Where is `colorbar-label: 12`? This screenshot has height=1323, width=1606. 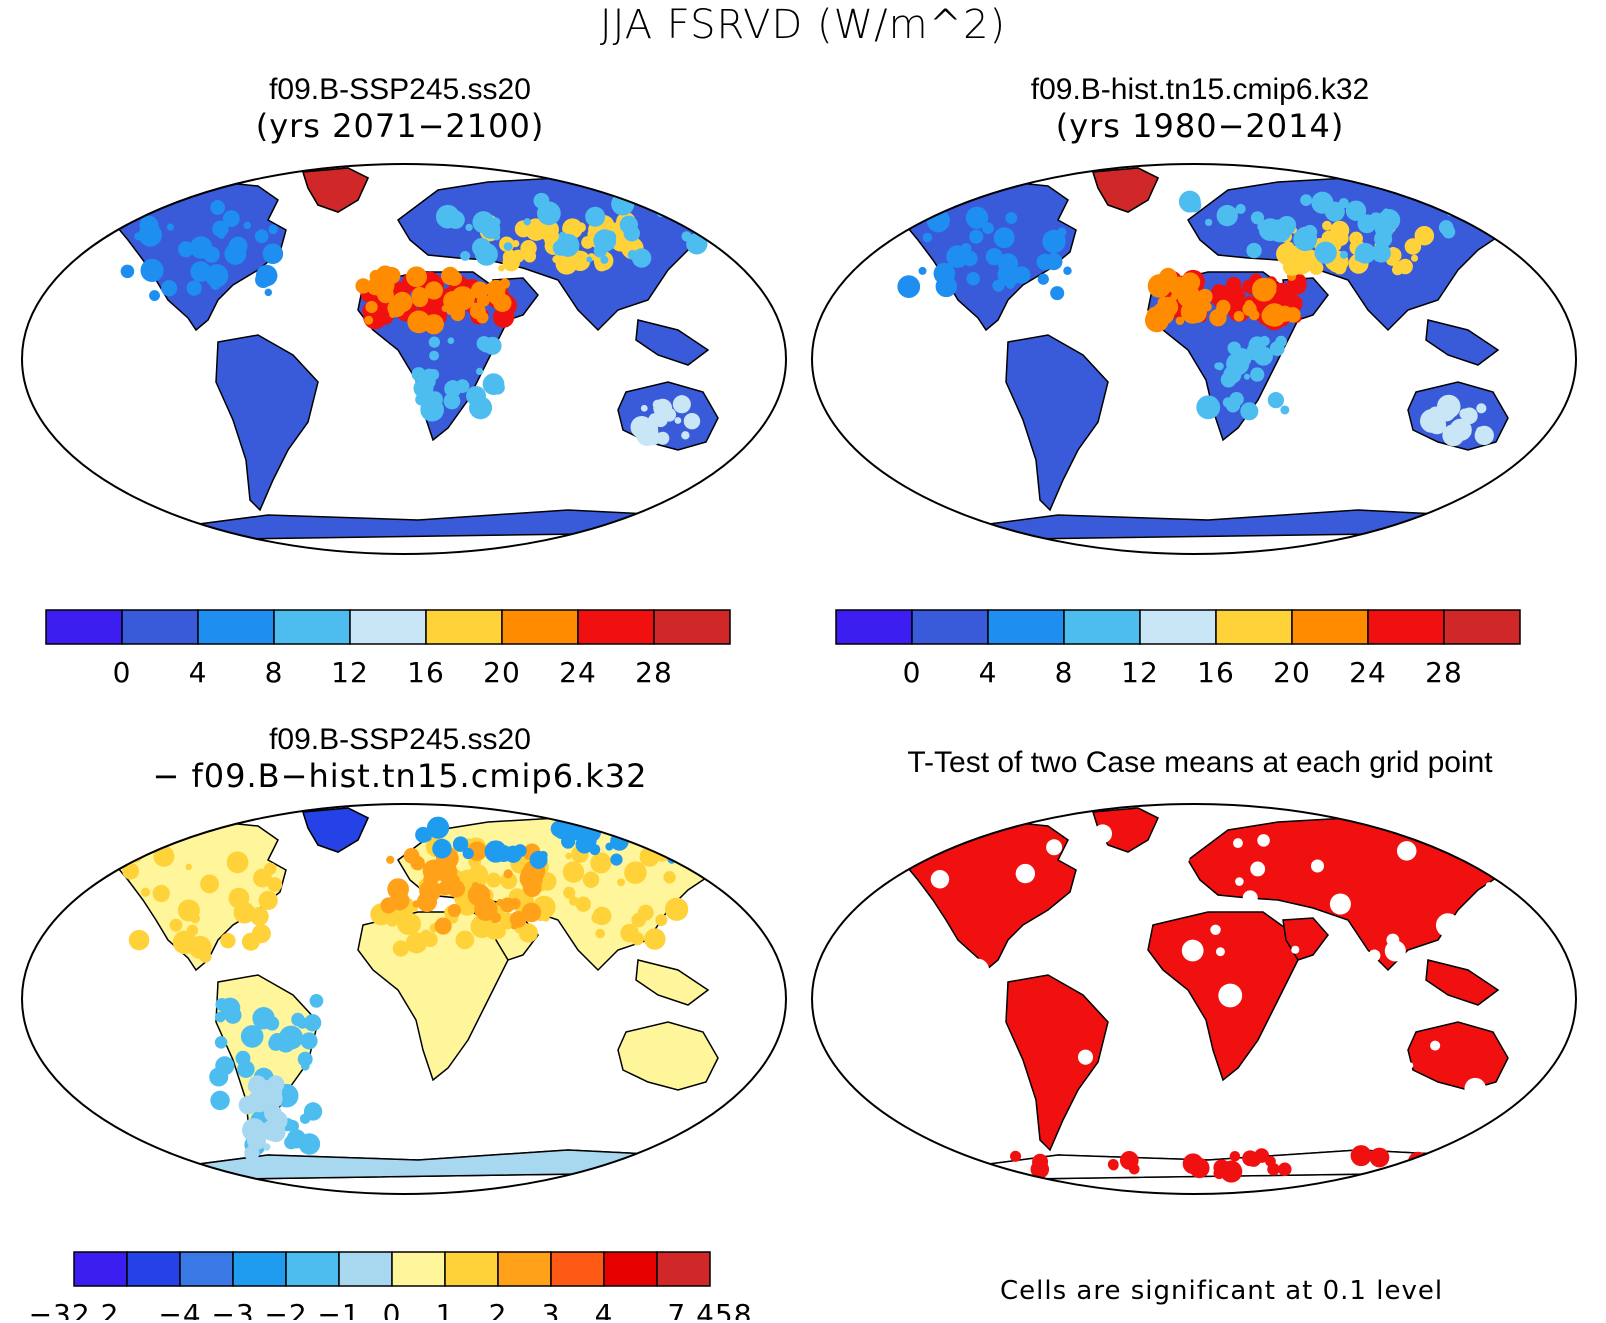 colorbar-label: 12 is located at coordinates (1140, 672).